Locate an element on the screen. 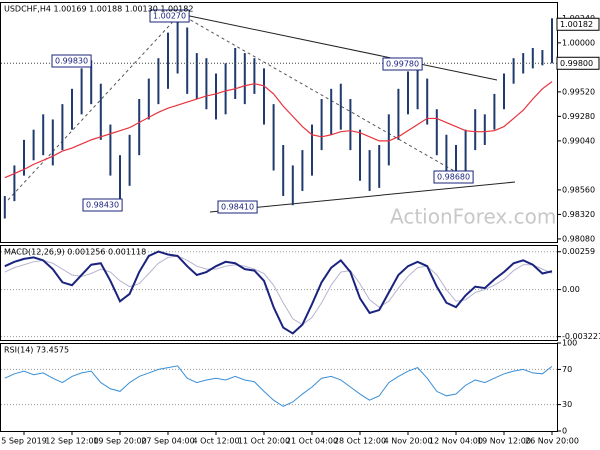 This screenshot has width=600, height=450. y-tick-label: 30 is located at coordinates (567, 404).